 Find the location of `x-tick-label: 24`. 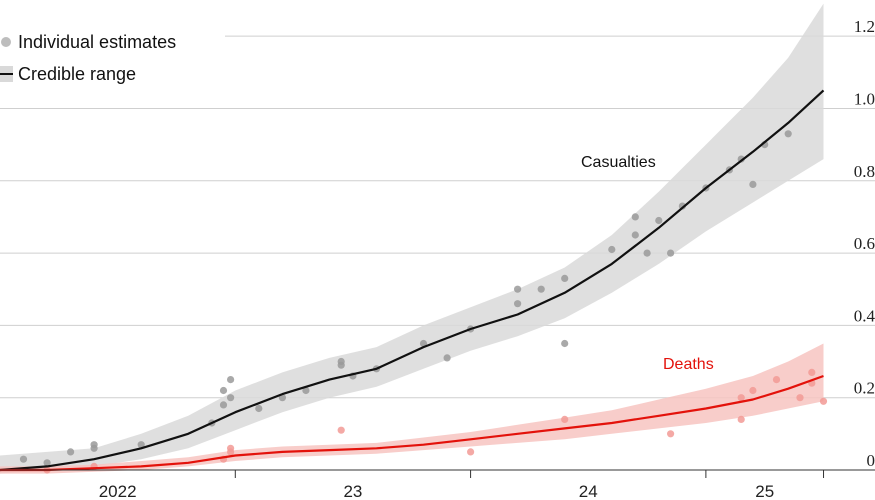

x-tick-label: 24 is located at coordinates (588, 491).